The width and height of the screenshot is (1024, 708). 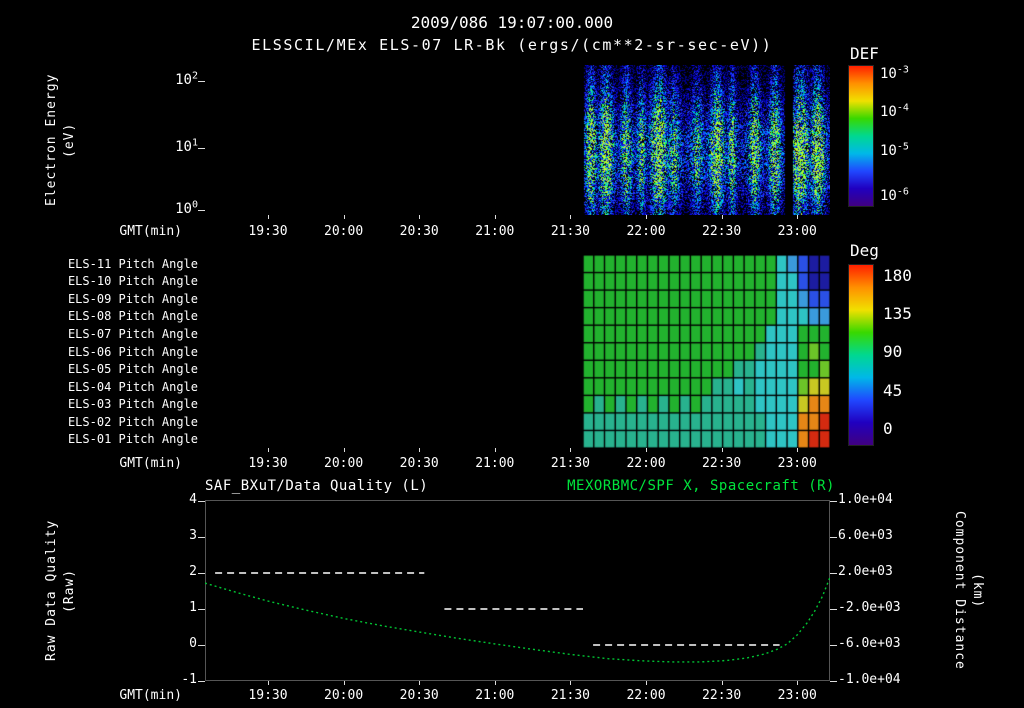 What do you see at coordinates (132, 351) in the screenshot?
I see `pitch-row-label: ELS-06 Pitch Angle` at bounding box center [132, 351].